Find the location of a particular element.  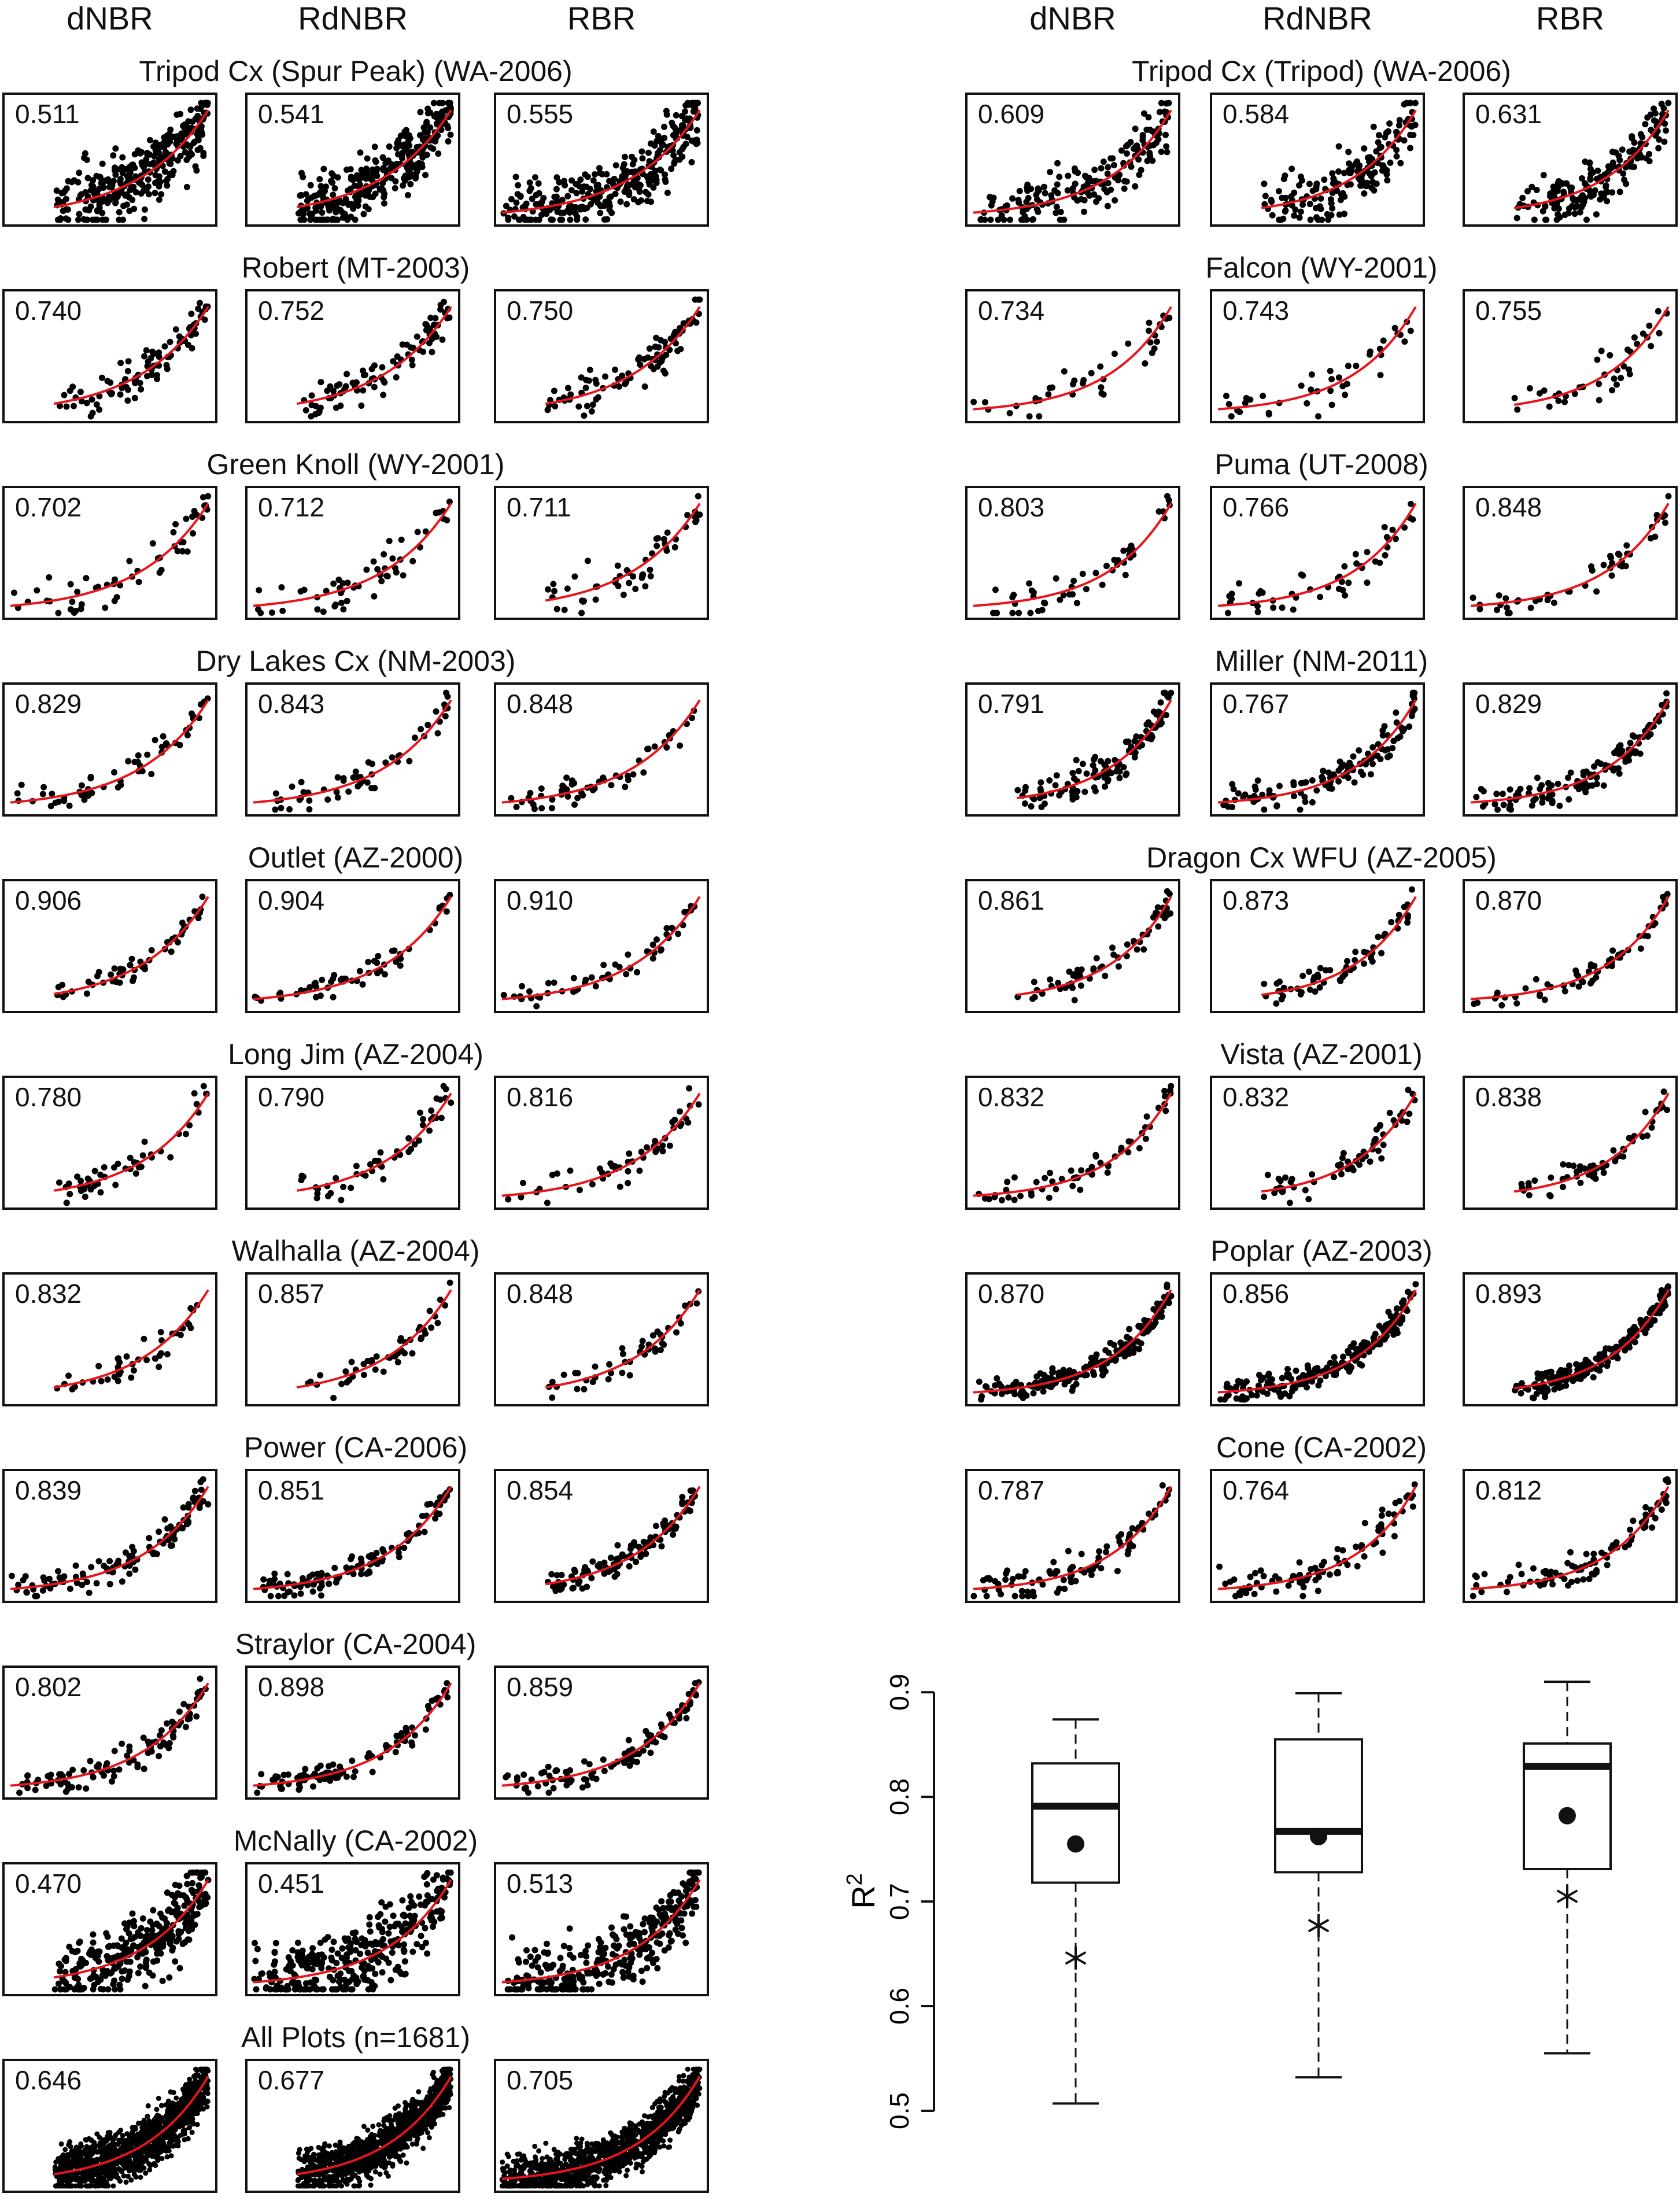

scatter-panel-rbr: 0.513 is located at coordinates (601, 1929).